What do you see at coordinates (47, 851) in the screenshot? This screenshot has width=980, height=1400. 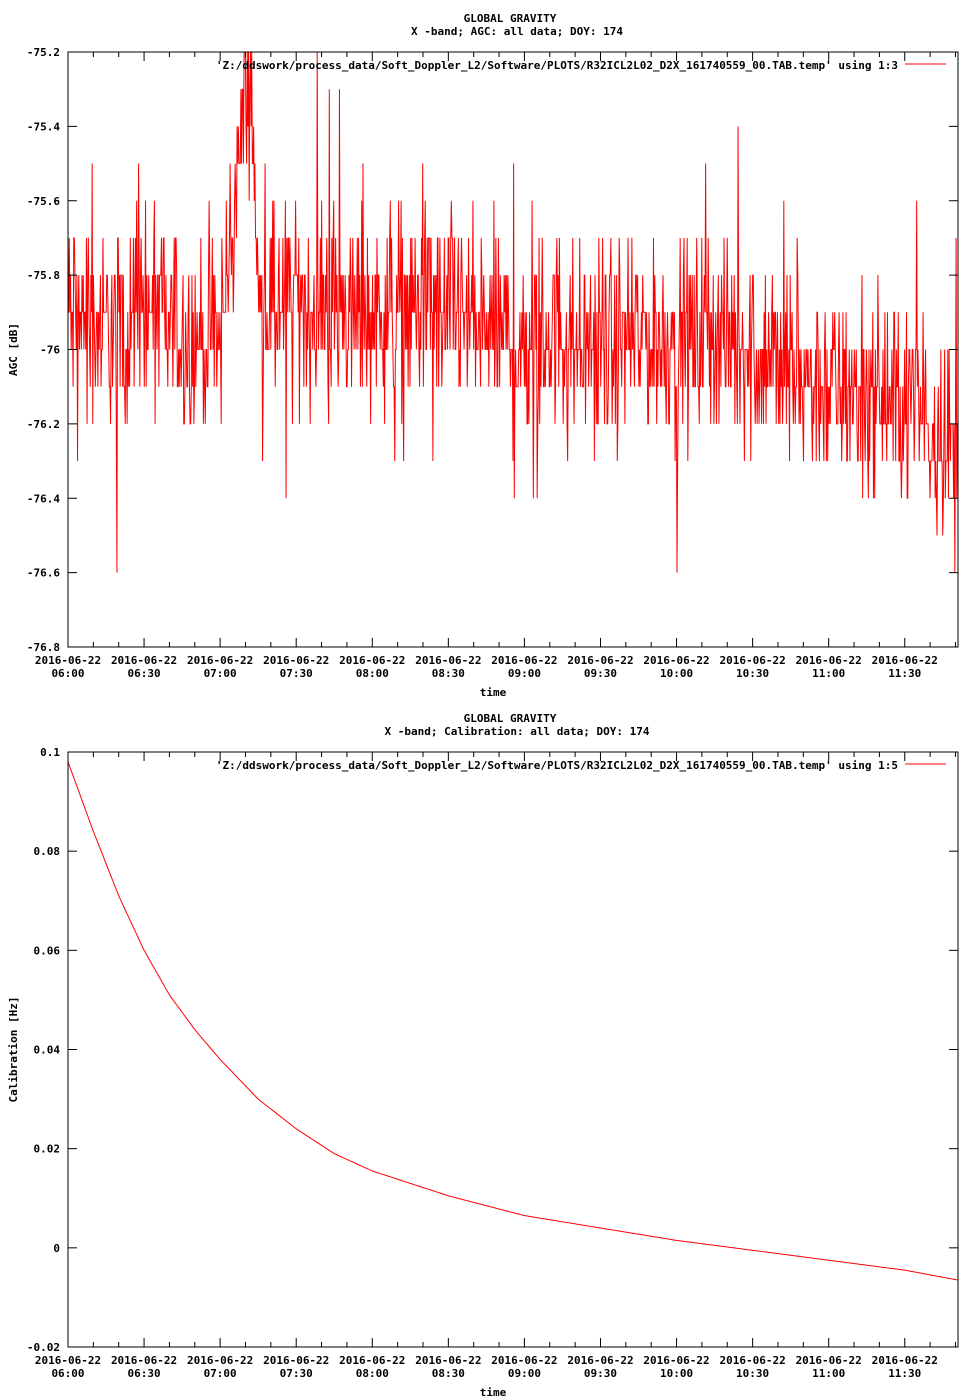 I see `calibration-y-tick-label: 0.08` at bounding box center [47, 851].